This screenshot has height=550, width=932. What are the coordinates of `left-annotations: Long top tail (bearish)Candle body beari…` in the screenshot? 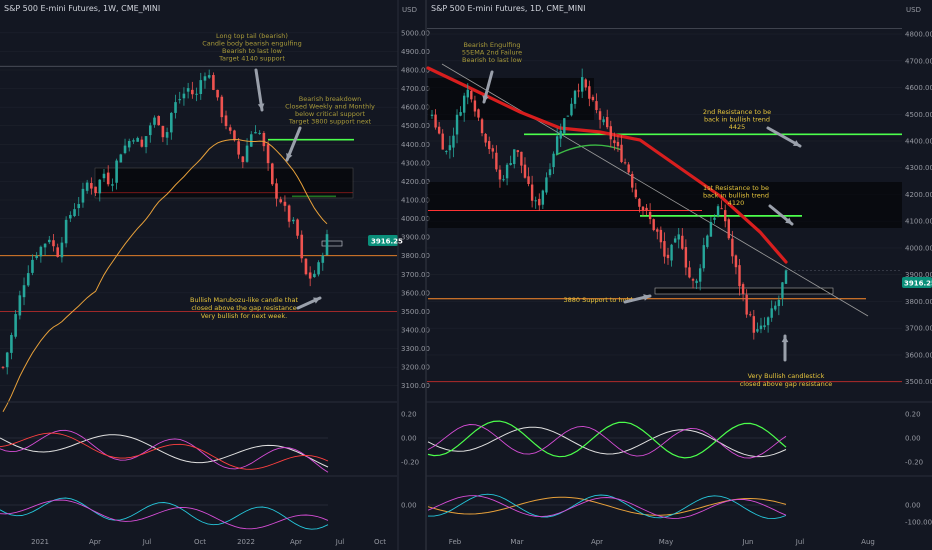 It's located at (282, 176).